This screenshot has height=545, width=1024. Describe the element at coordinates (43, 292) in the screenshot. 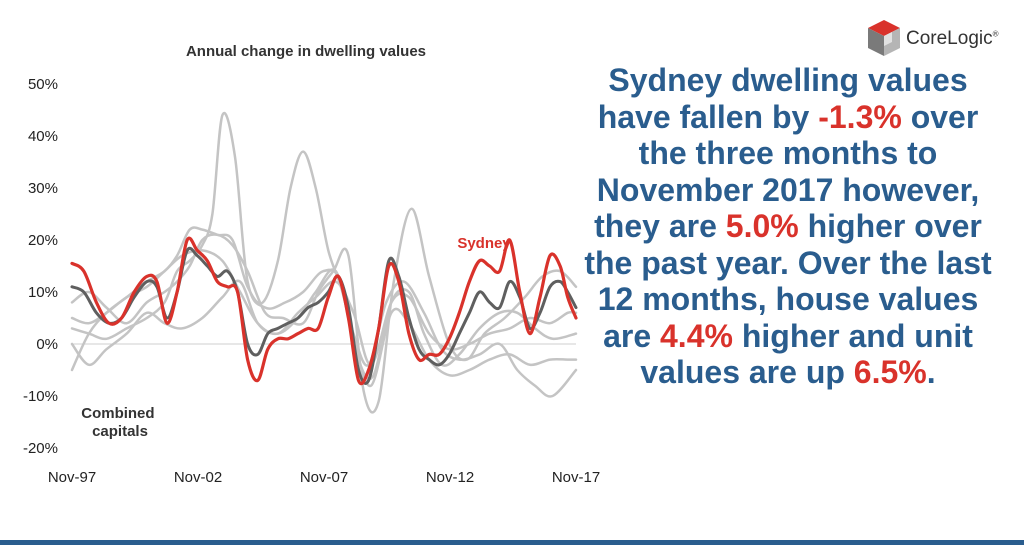

I see `y-tick-label: 10%` at that location.